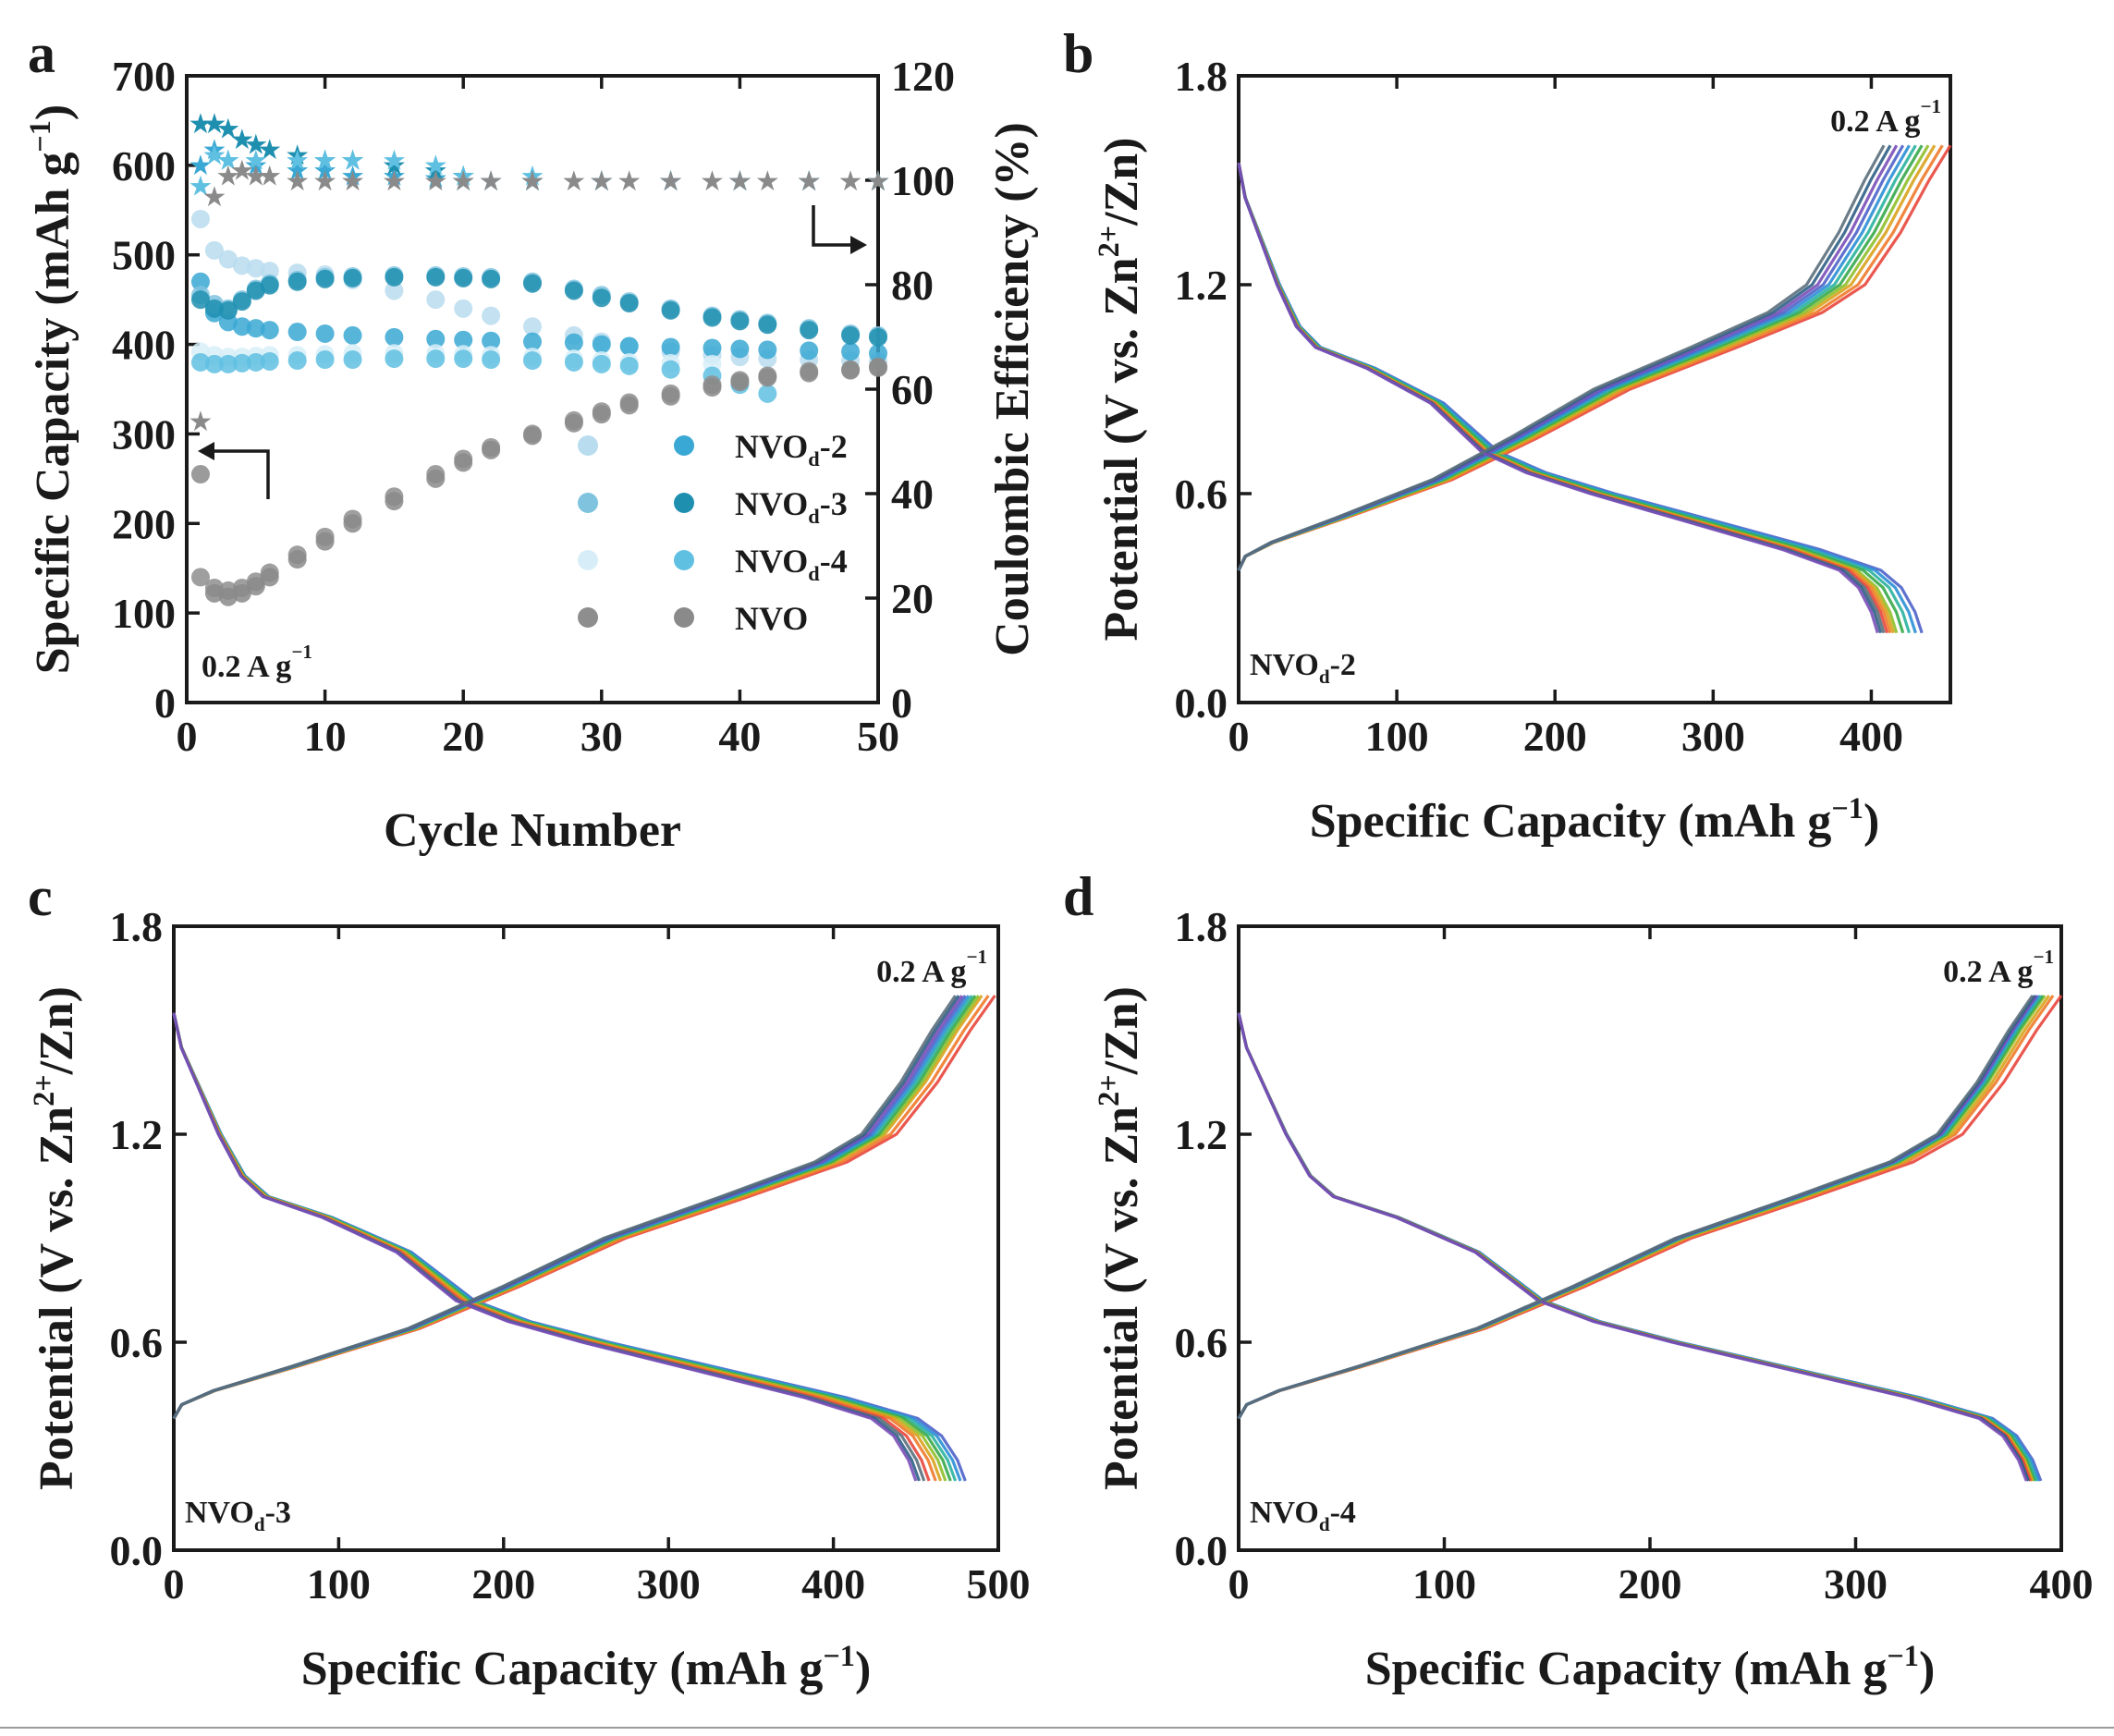 The width and height of the screenshot is (2114, 1736). I want to click on y-axis-label: Specific Capacity (mAh g−1), so click(51, 389).